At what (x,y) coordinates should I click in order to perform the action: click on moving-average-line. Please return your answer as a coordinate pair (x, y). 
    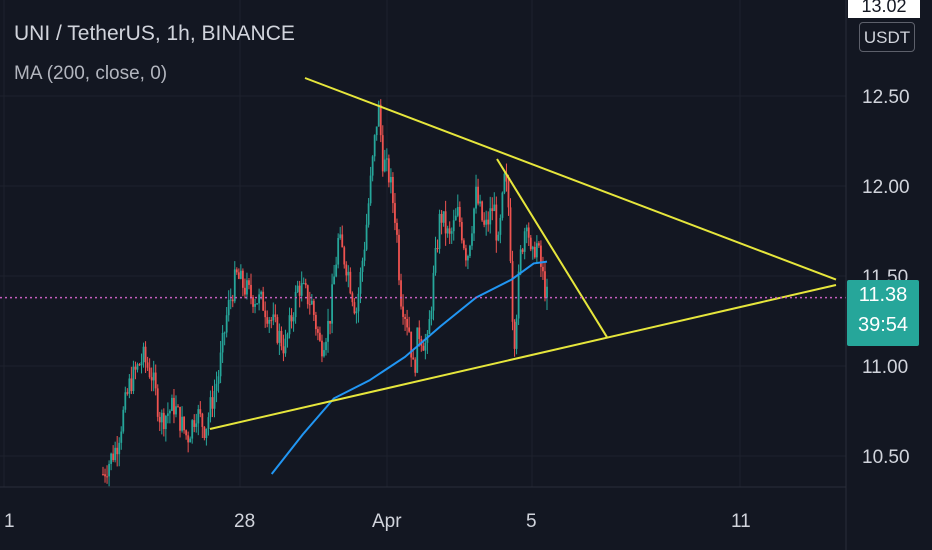
    Looking at the image, I should click on (409, 367).